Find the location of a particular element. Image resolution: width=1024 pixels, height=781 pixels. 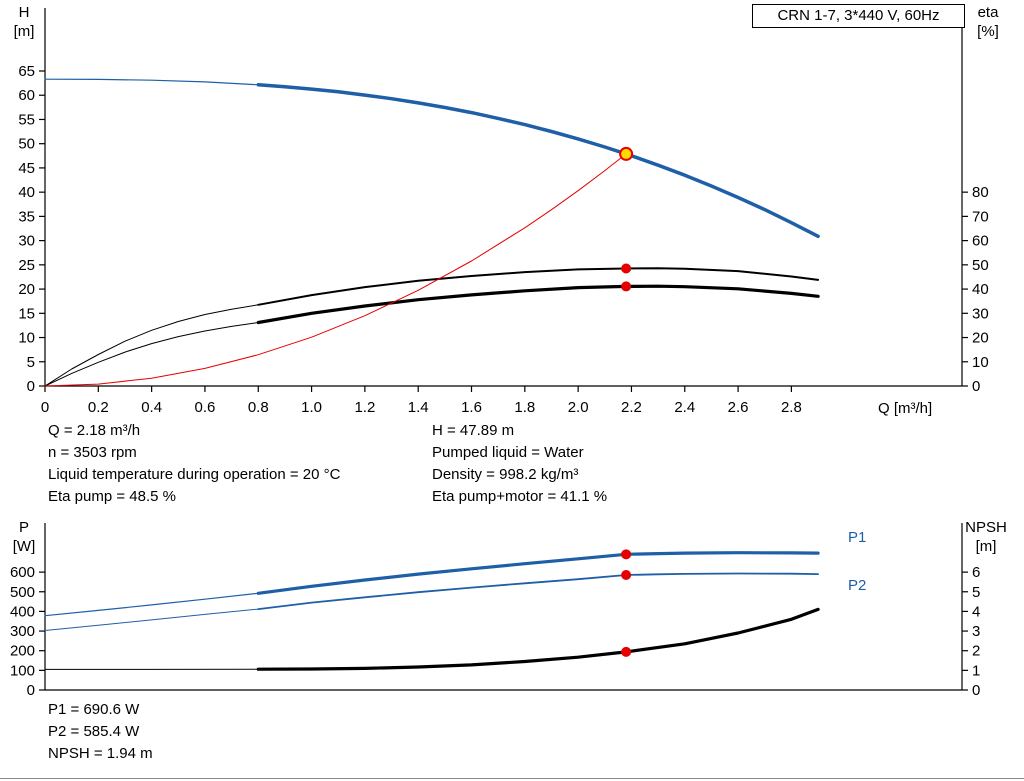

qh-chart-ytick-left-label: 30 is located at coordinates (26, 241).